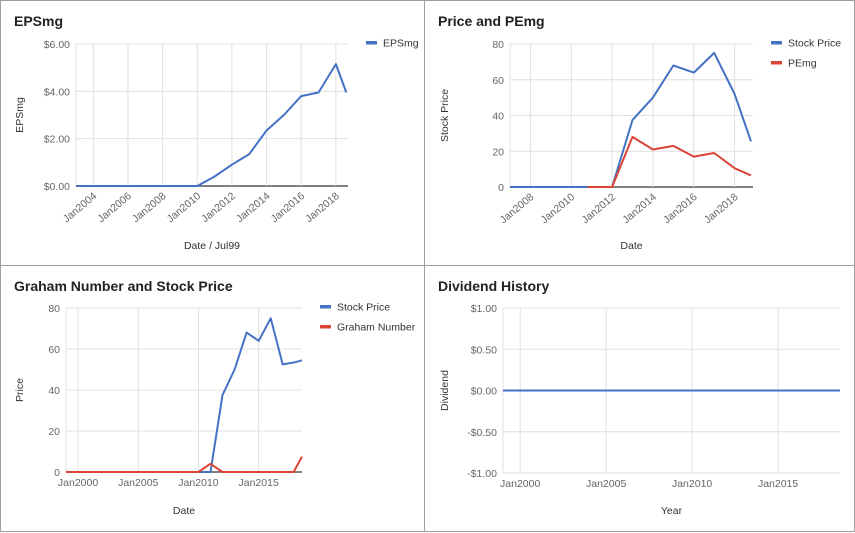 The width and height of the screenshot is (855, 533). I want to click on y-tick-label: $0.50, so click(484, 350).